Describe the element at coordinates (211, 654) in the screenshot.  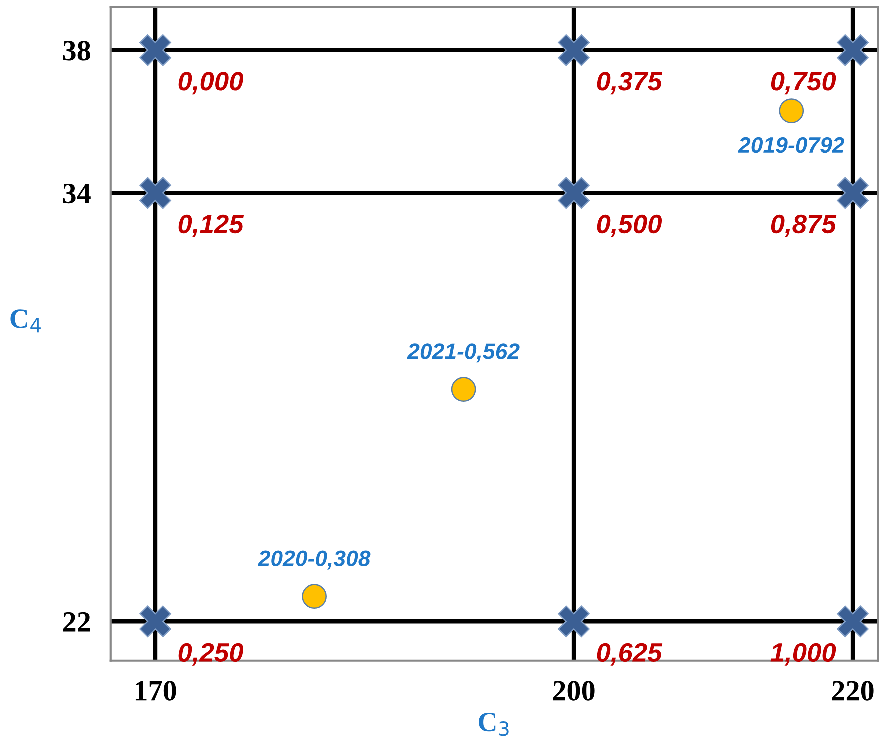
I see `annotation: 0,250` at that location.